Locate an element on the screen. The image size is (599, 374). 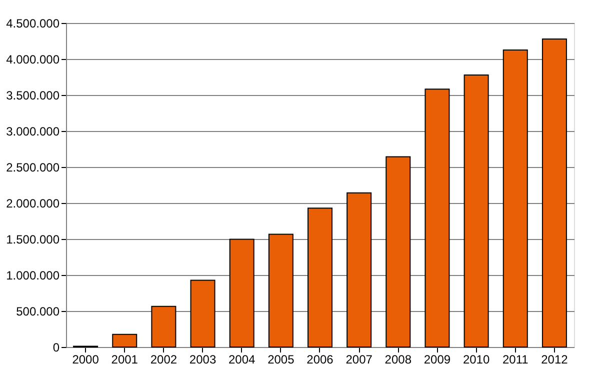
y-tick-label: 1.500.000 is located at coordinates (33, 239).